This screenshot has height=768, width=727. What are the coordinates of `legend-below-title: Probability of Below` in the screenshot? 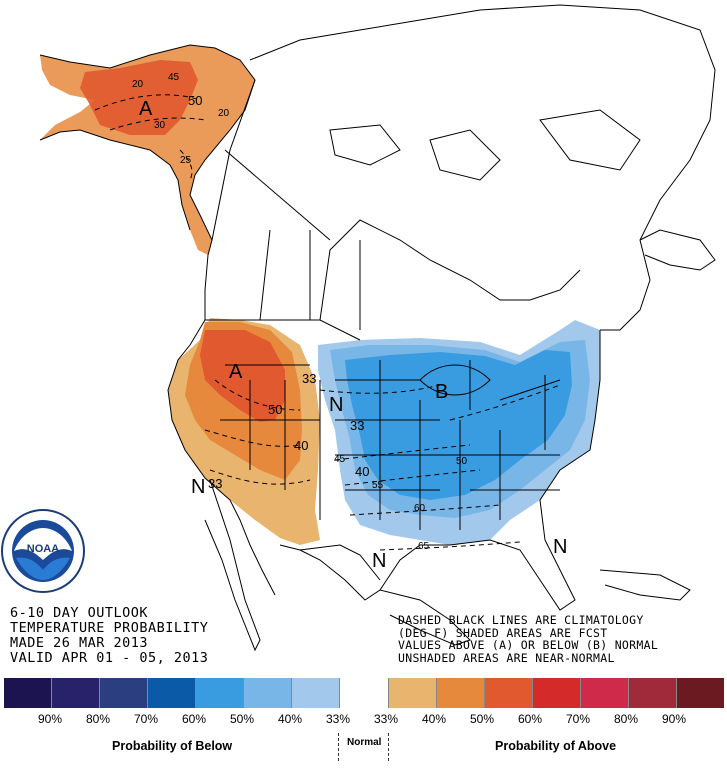 It's located at (172, 746).